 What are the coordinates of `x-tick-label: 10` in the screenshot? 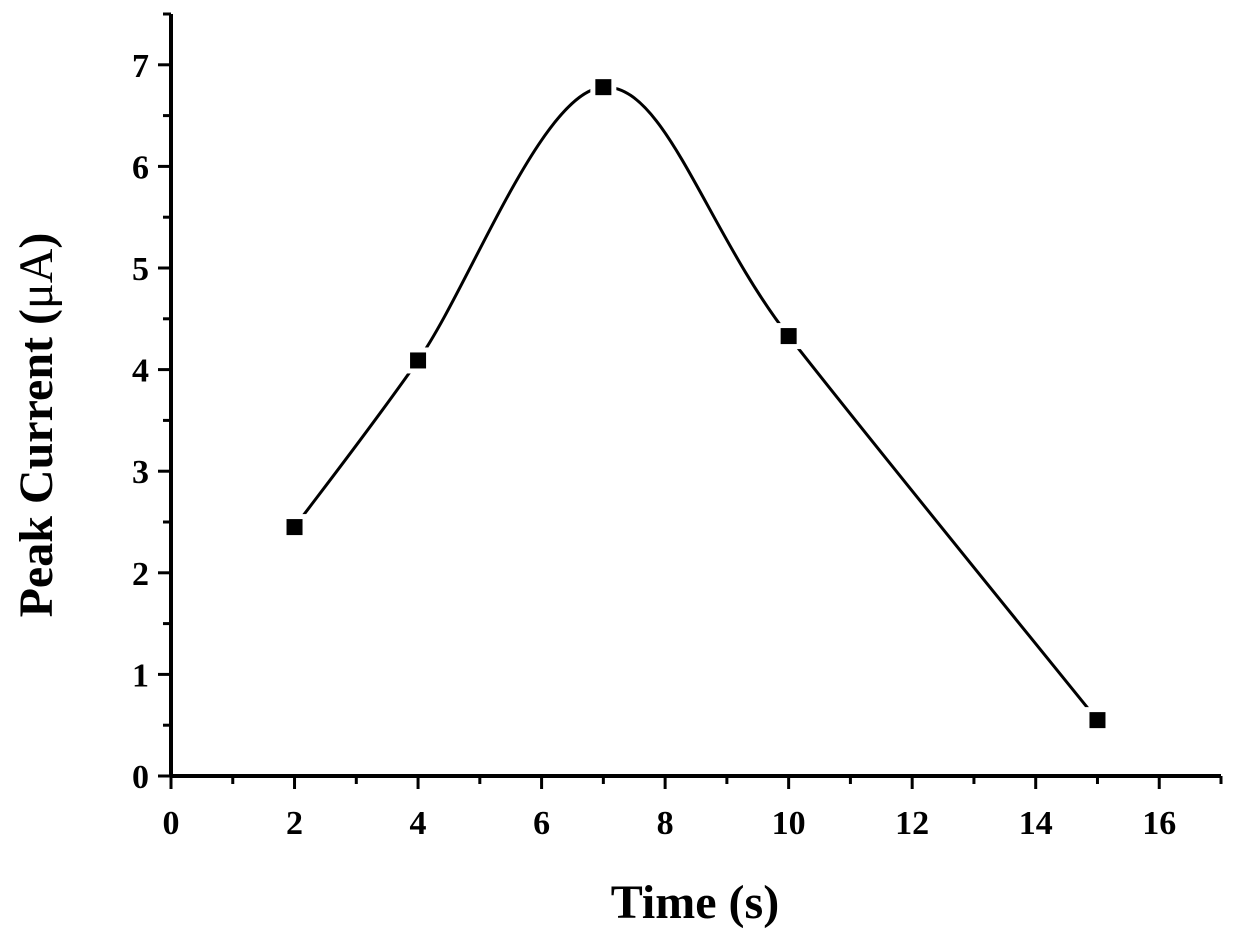 It's located at (789, 823).